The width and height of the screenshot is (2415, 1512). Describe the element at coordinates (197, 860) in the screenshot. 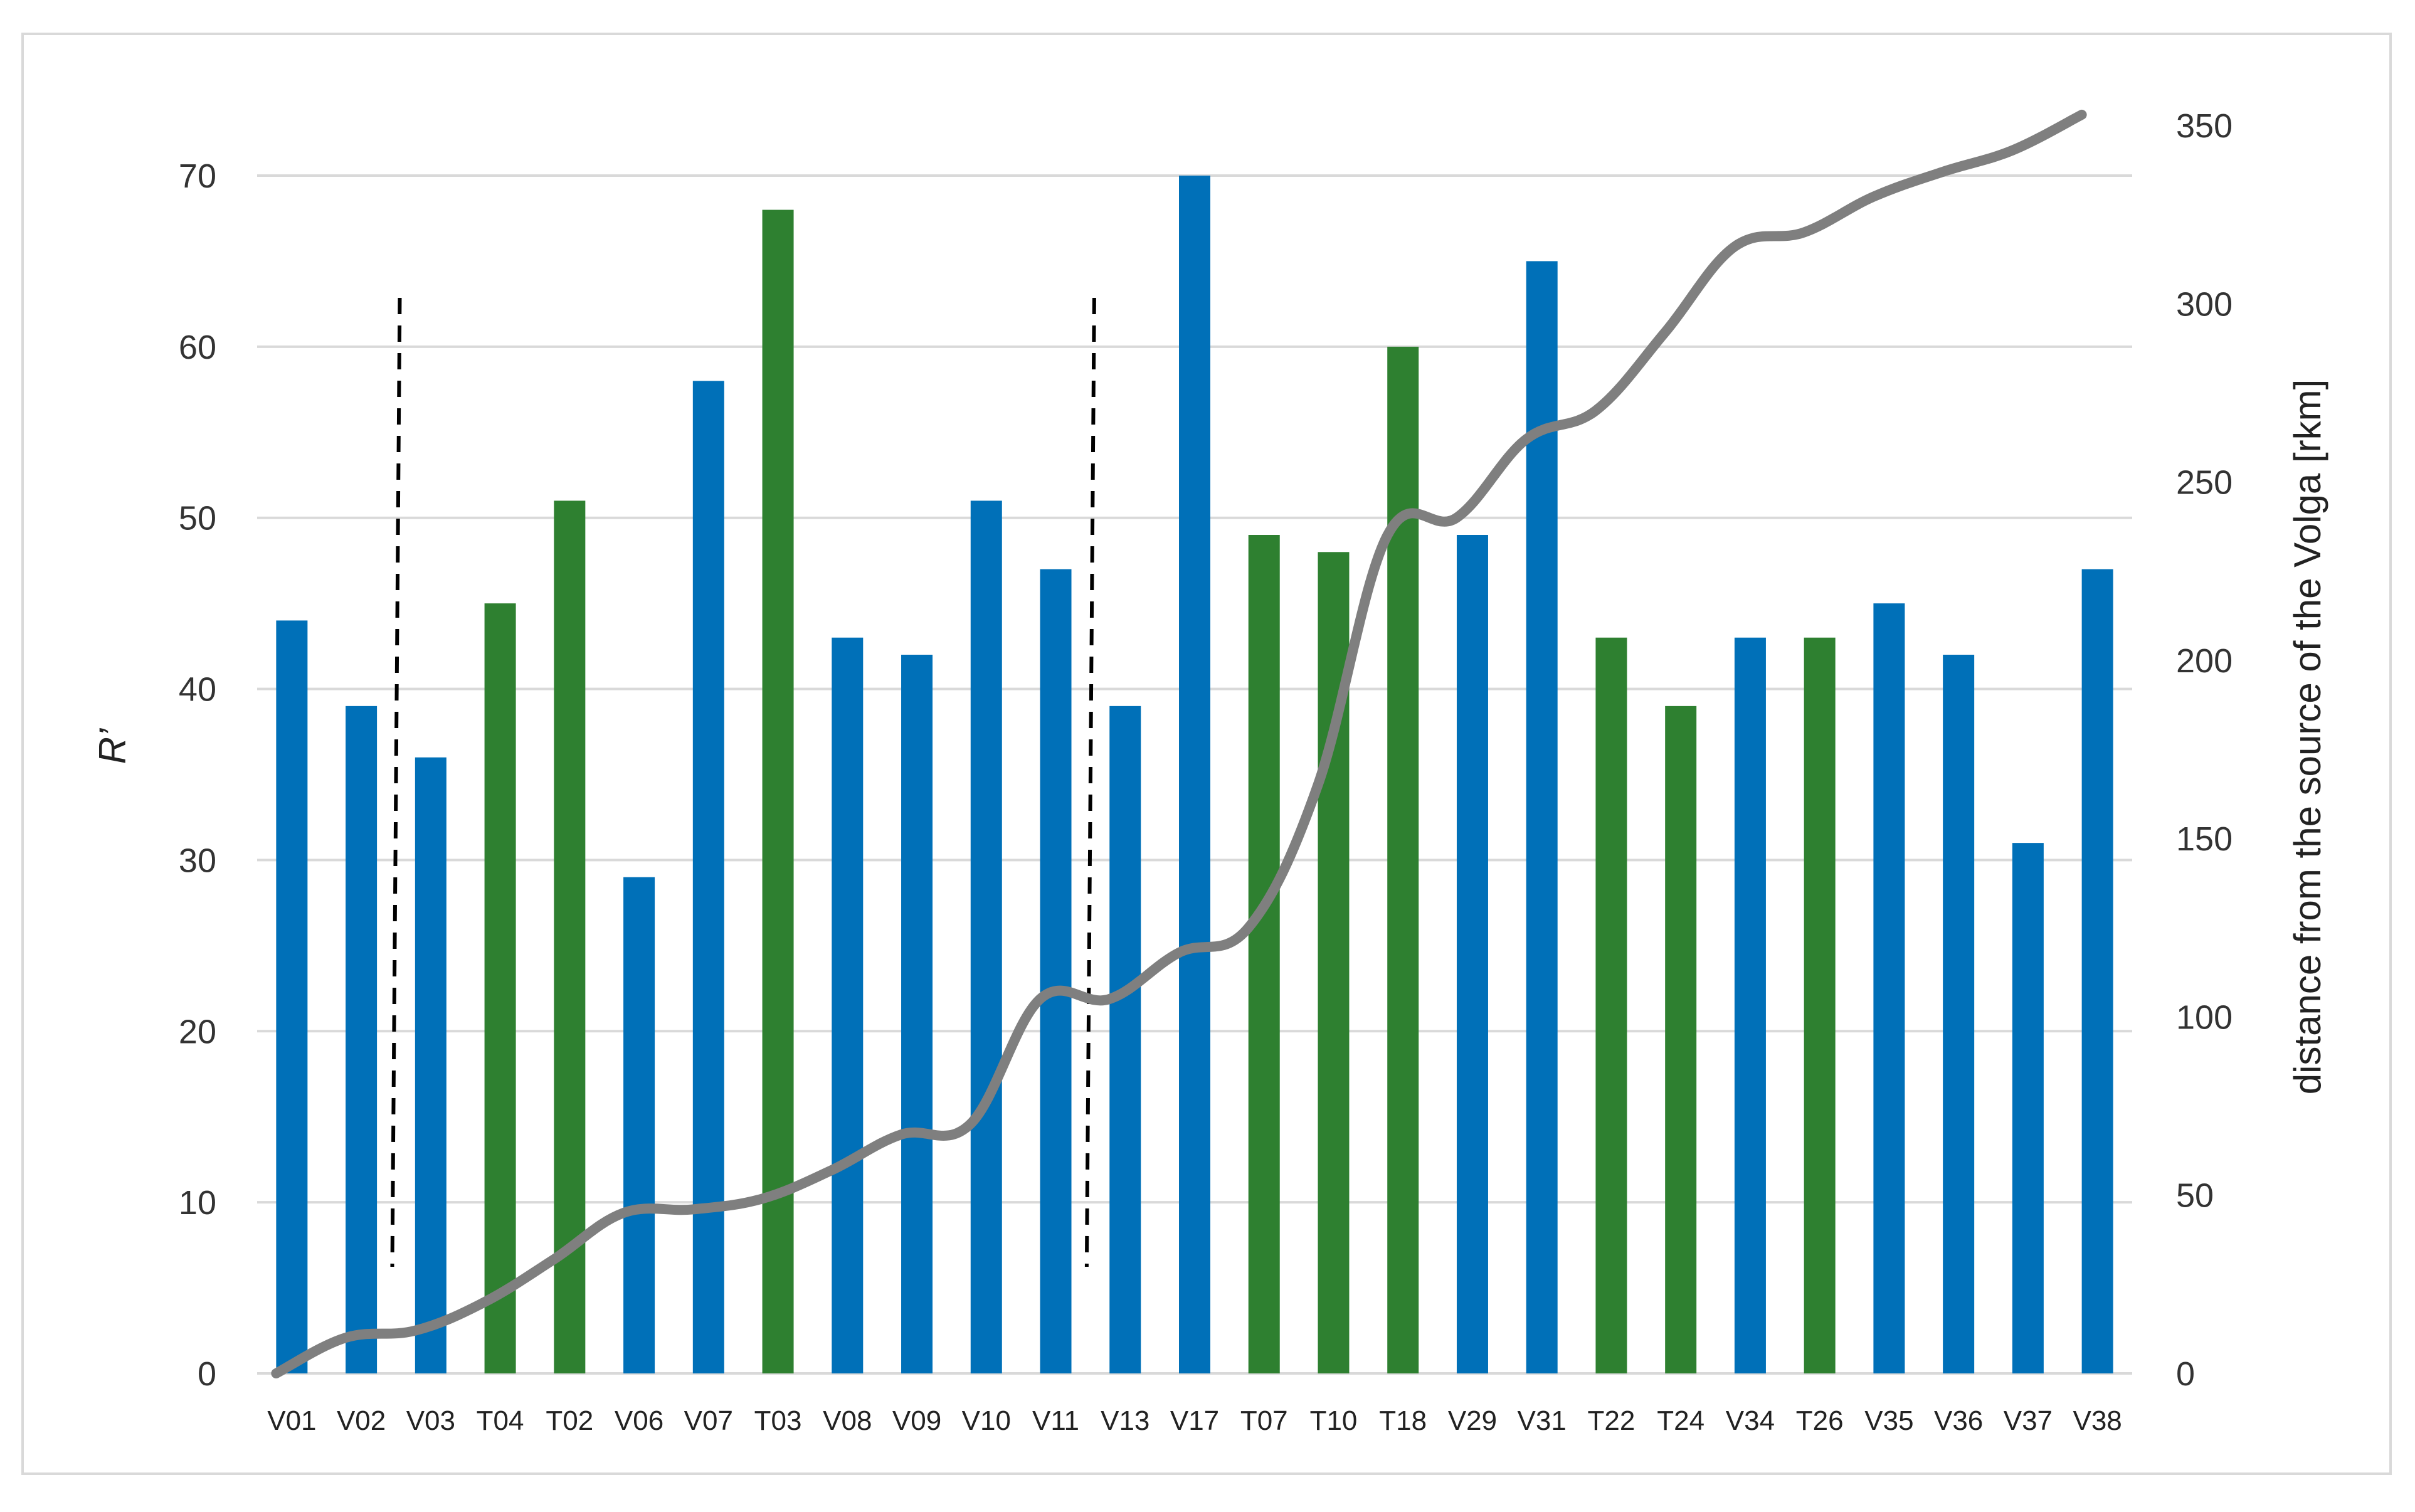

I see `y-tick-label: 30` at that location.